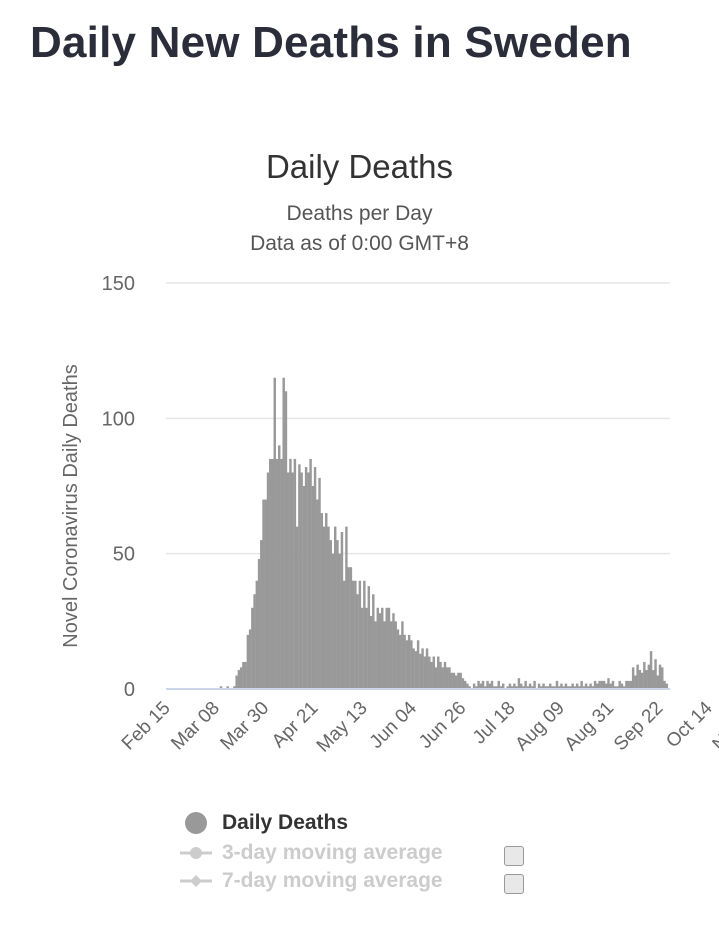  I want to click on checkbox-7-day-average, so click(514, 884).